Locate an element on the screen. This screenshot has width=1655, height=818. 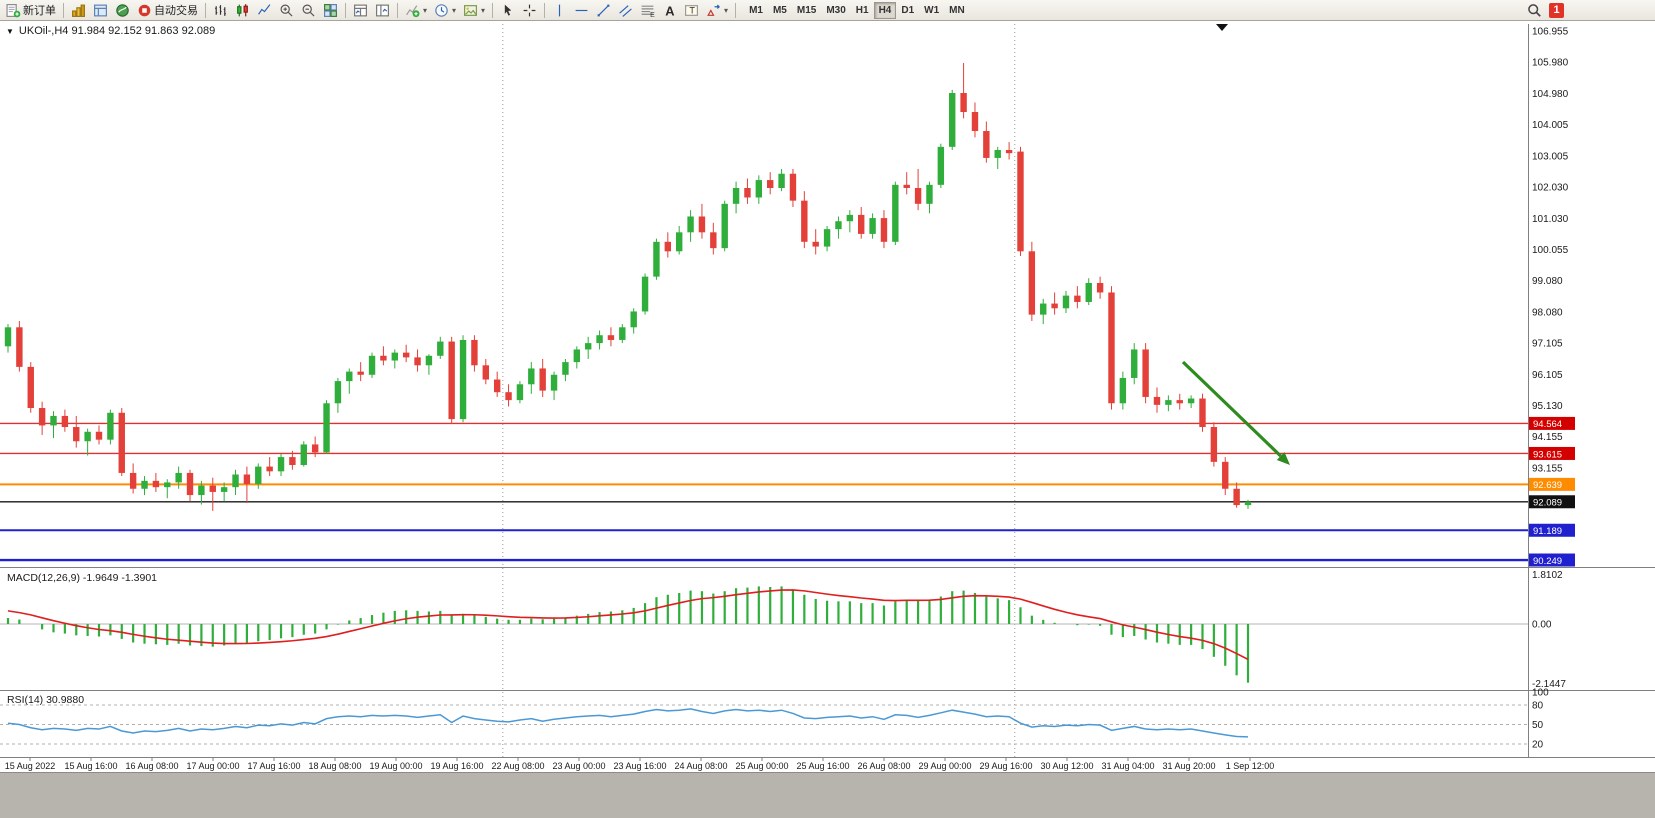
crosshair-button is located at coordinates (529, 10).